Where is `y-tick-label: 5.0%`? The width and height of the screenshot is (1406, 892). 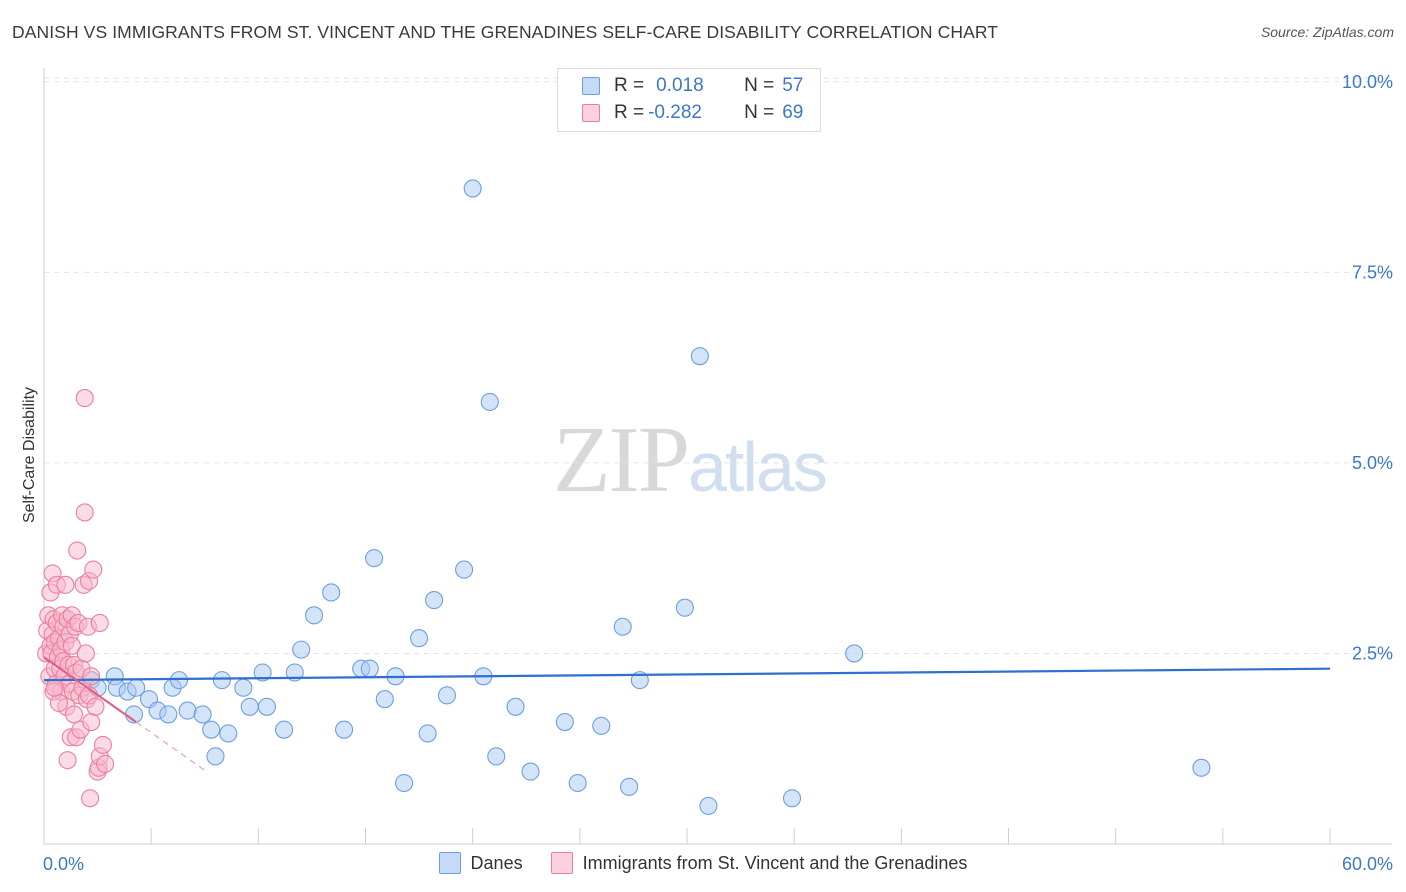
y-tick-label: 5.0% is located at coordinates (1372, 463).